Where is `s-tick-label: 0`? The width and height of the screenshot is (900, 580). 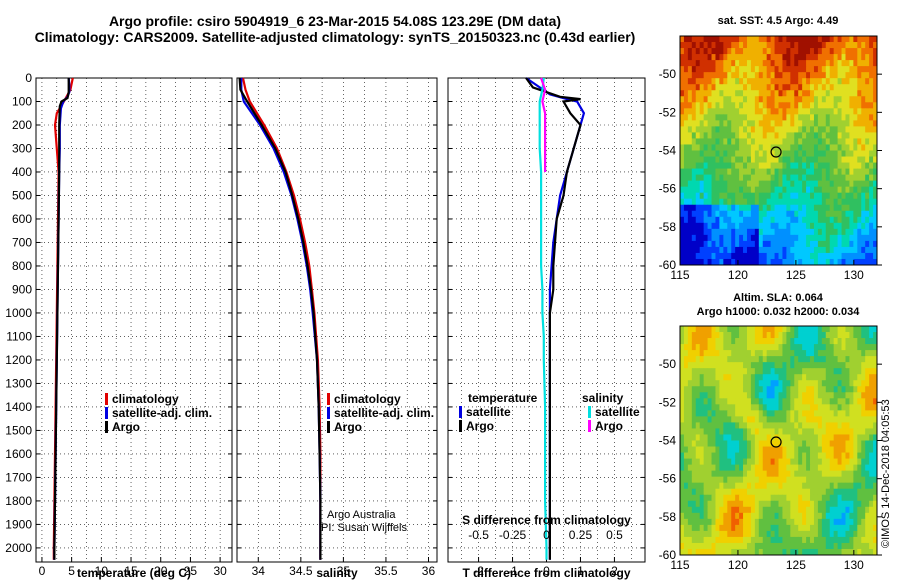
s-tick-label: 0 is located at coordinates (546, 535).